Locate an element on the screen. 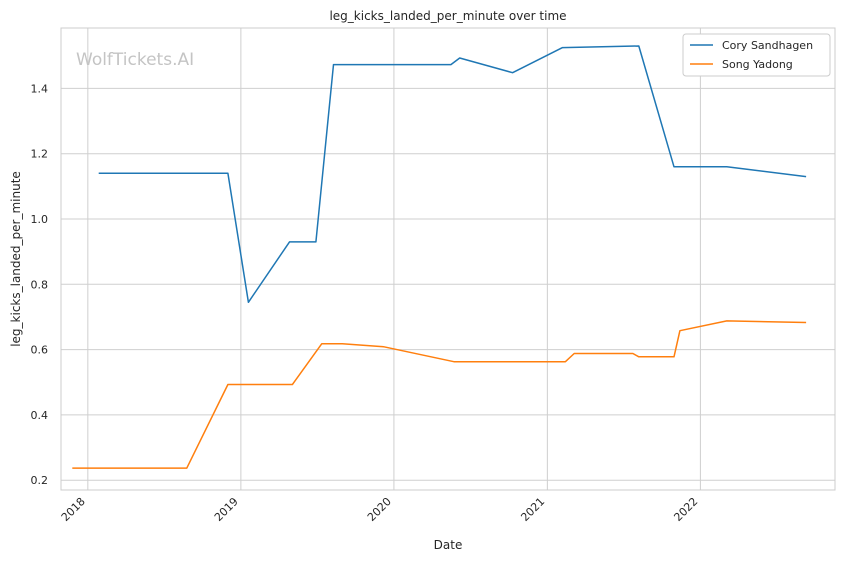  y-tick-labels: 0.2 0.4 0.6 0.8 1.0 1.2 1.4 is located at coordinates (40, 284).